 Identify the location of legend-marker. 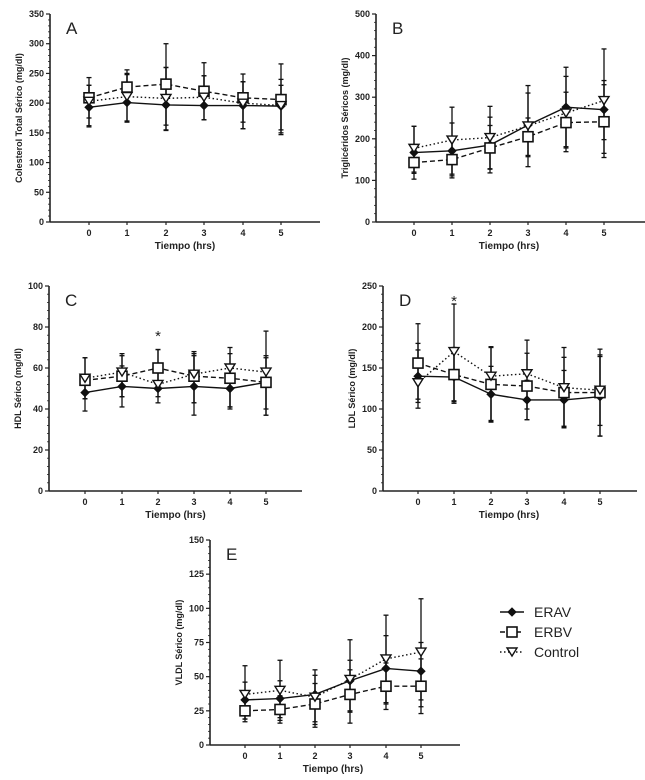
(512, 612).